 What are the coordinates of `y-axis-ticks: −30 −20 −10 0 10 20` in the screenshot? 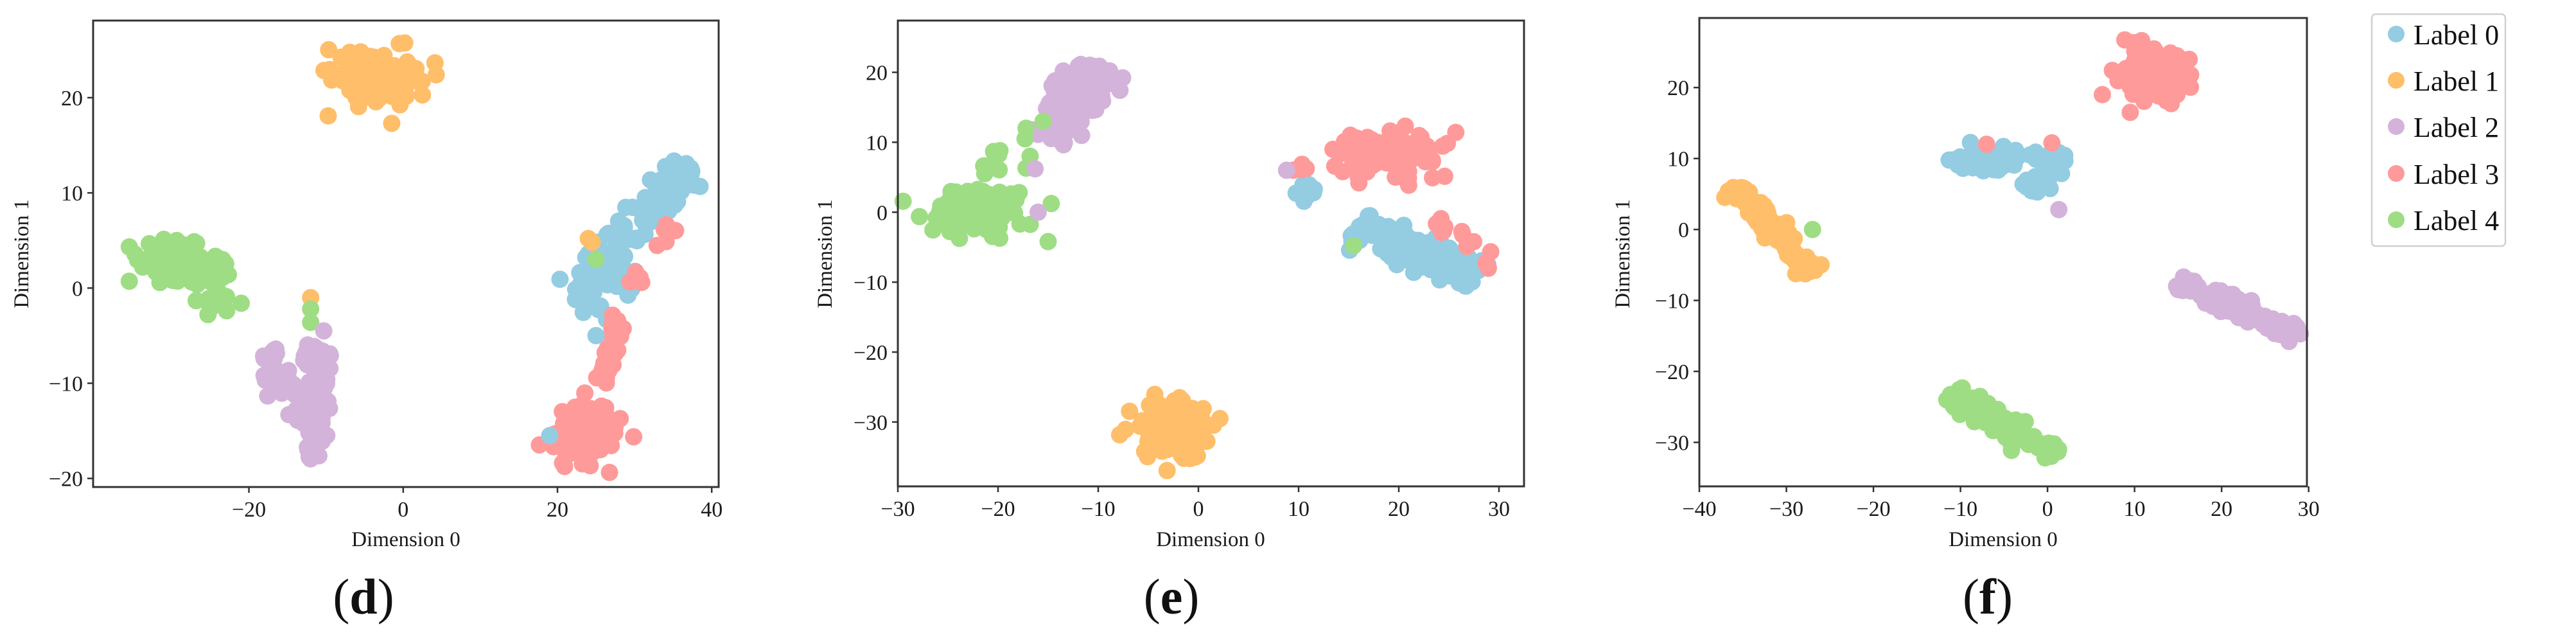 It's located at (1677, 266).